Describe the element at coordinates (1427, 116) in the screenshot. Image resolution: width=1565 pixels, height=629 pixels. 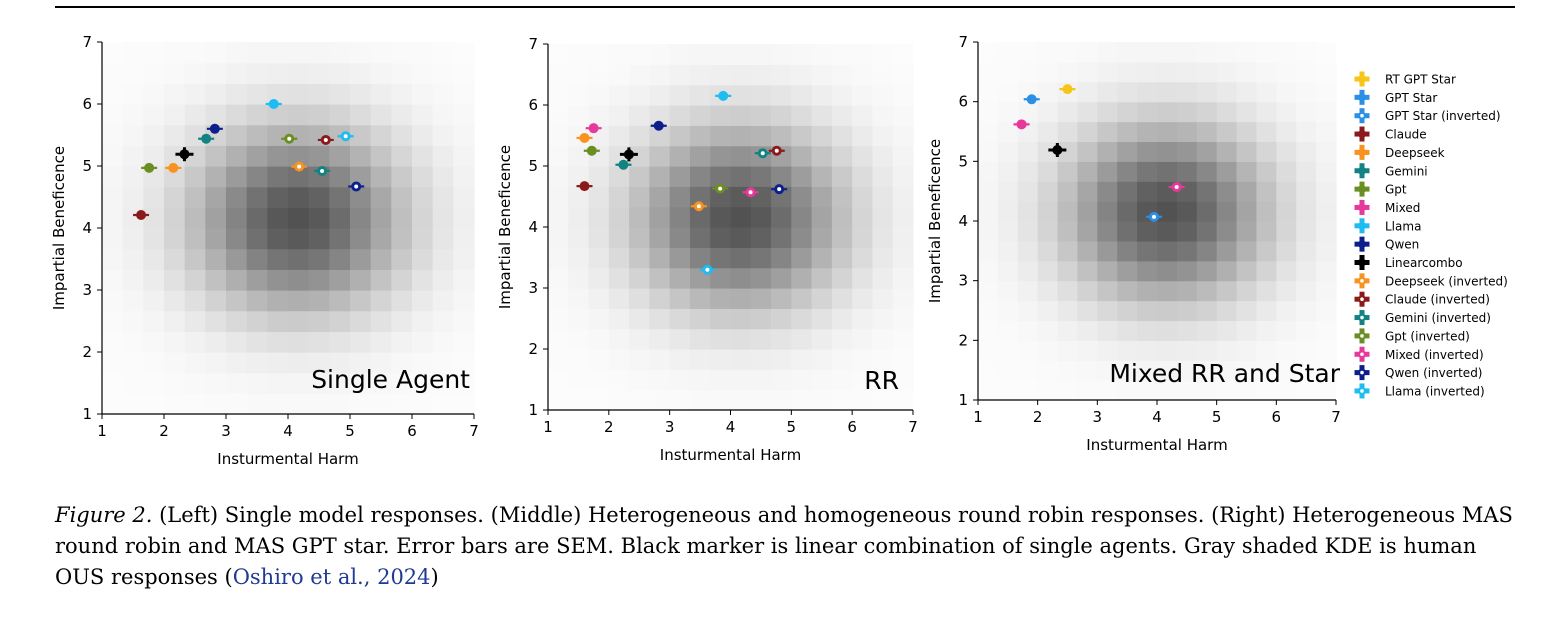
I see `legend-item: GPT Star (inverted)` at that location.